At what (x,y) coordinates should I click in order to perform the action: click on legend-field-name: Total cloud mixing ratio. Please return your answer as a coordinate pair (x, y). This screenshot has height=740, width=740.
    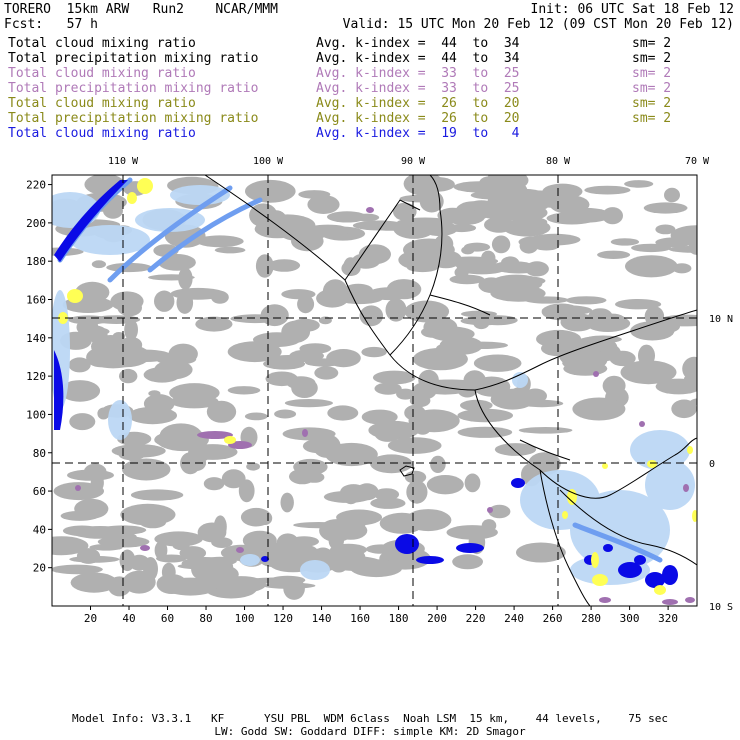
    Looking at the image, I should click on (102, 133).